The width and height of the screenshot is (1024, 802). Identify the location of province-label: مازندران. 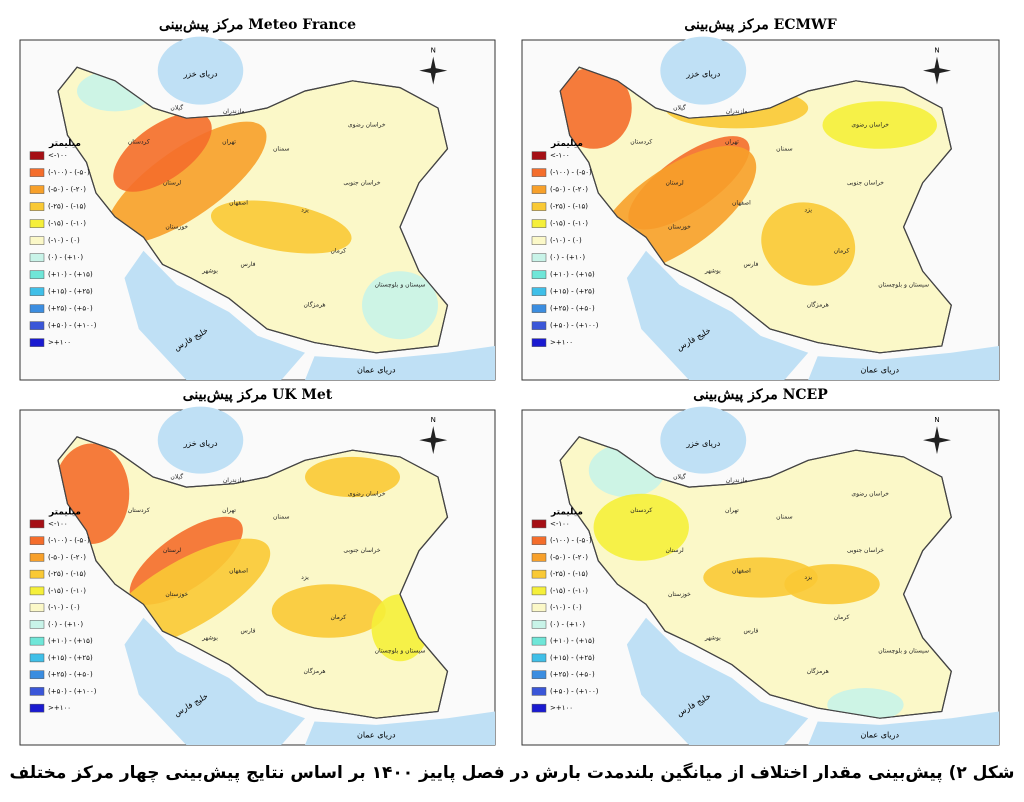
(737, 111).